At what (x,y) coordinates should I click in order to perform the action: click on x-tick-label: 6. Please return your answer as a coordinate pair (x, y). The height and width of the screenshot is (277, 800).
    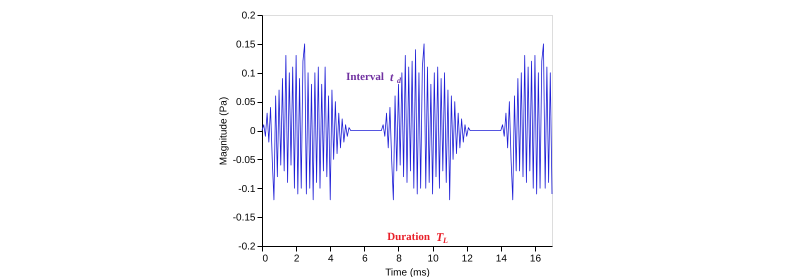
    Looking at the image, I should click on (365, 259).